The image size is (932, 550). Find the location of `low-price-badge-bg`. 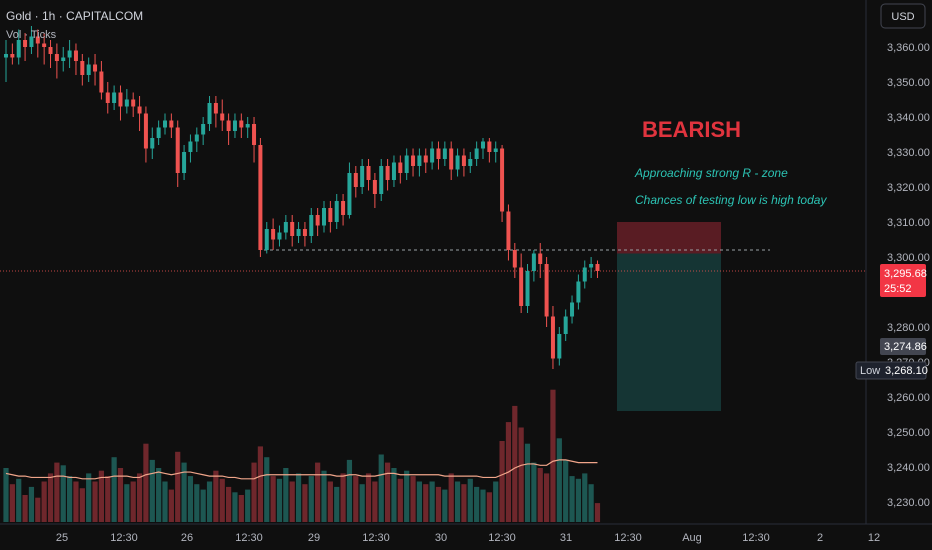

low-price-badge-bg is located at coordinates (891, 370).